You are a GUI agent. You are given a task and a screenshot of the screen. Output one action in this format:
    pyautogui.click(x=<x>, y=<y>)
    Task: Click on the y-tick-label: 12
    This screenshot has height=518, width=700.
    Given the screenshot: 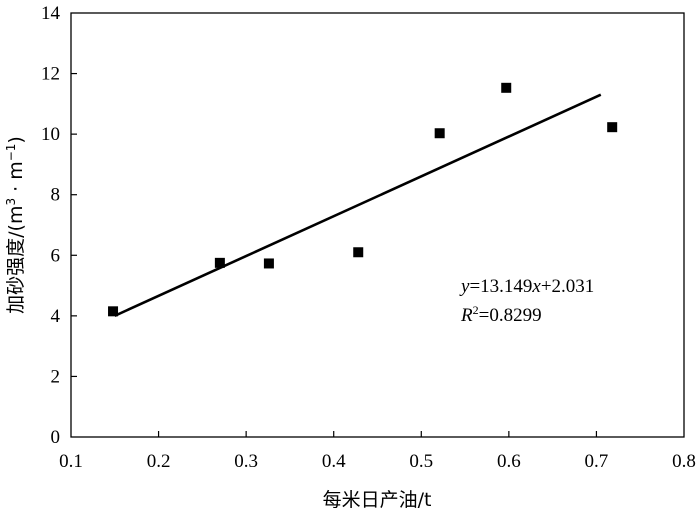 What is the action you would take?
    pyautogui.click(x=50, y=74)
    